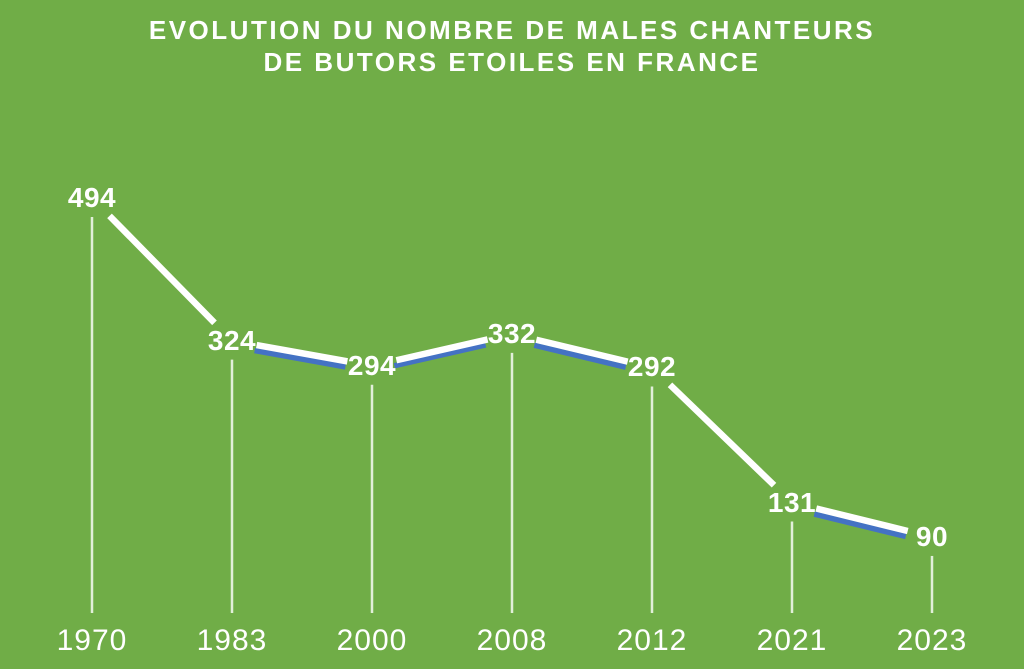  Describe the element at coordinates (652, 640) in the screenshot. I see `x-axis-year-label: 2012` at that location.